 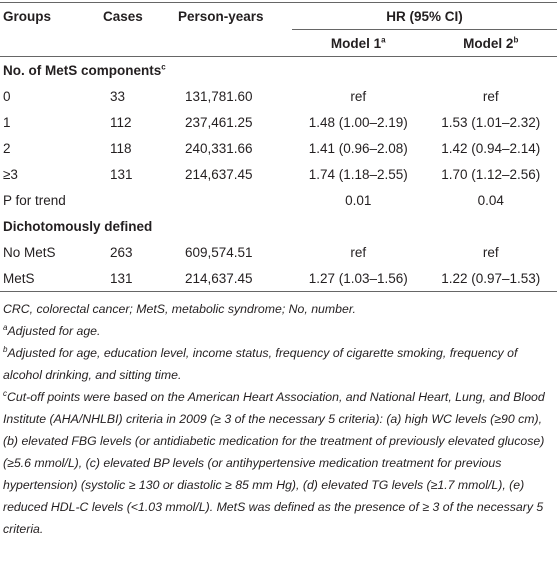 What do you see at coordinates (358, 278) in the screenshot?
I see `cell: 1.27 (1.03–1.56)` at bounding box center [358, 278].